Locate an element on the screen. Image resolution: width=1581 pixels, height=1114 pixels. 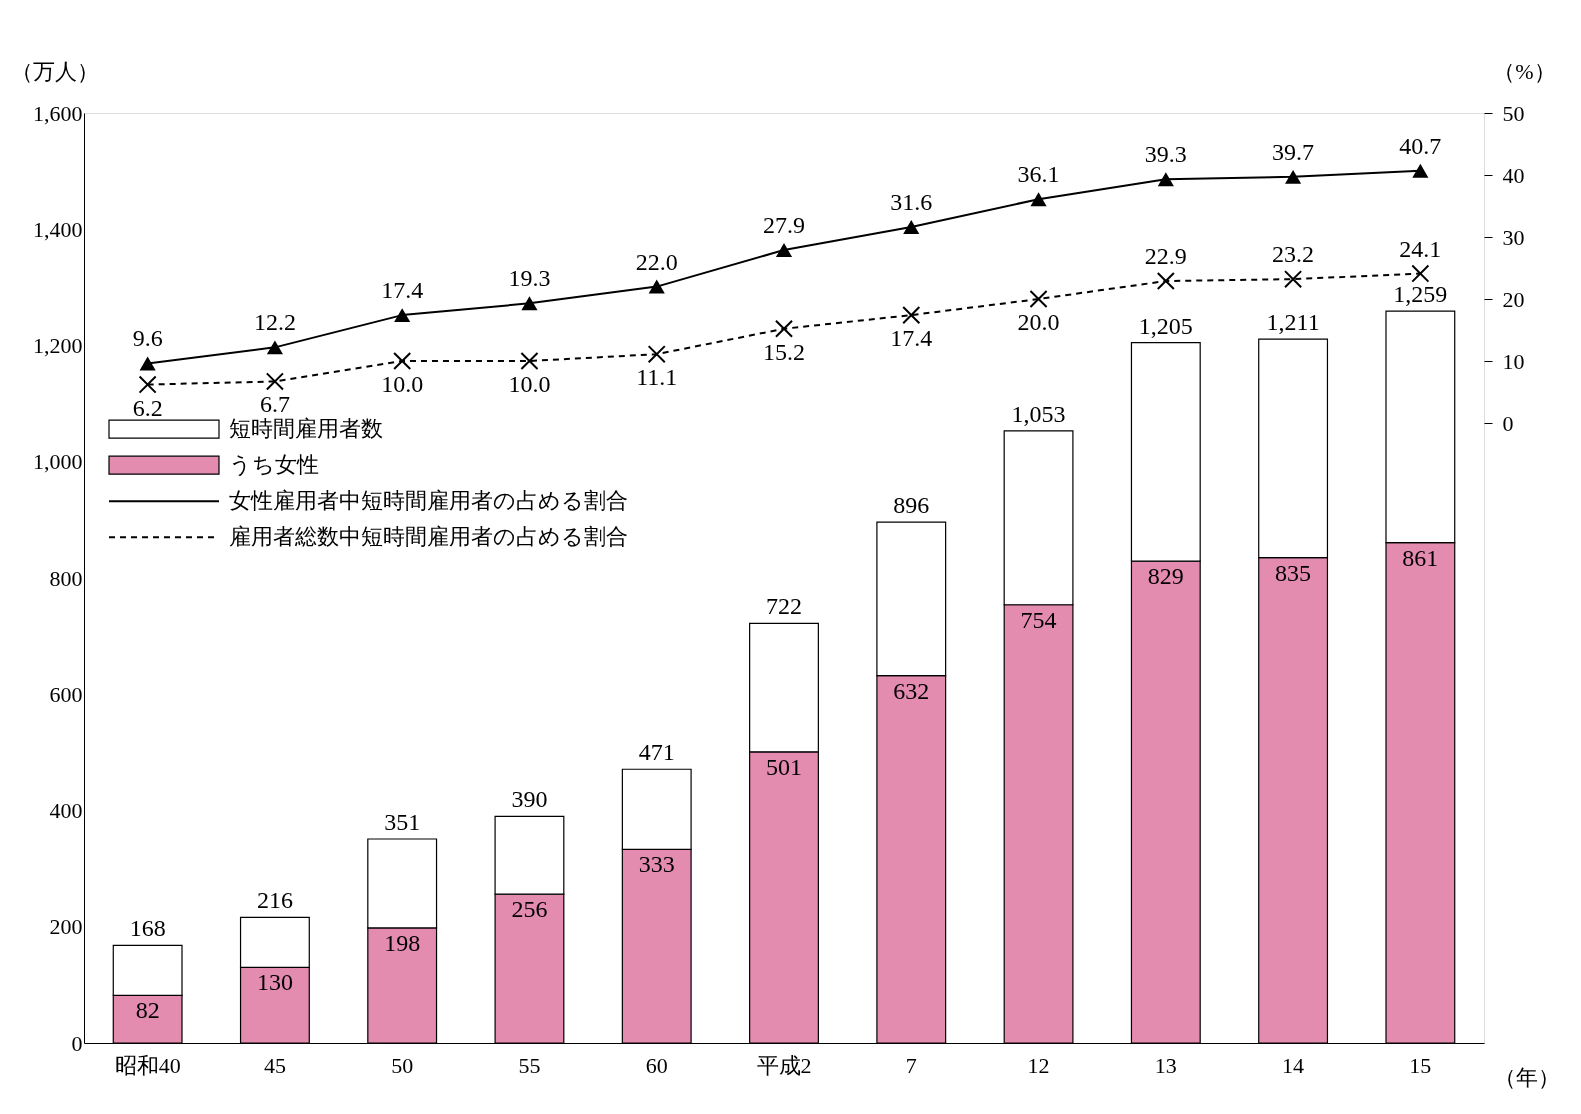
data-label: 754 is located at coordinates (1038, 619).